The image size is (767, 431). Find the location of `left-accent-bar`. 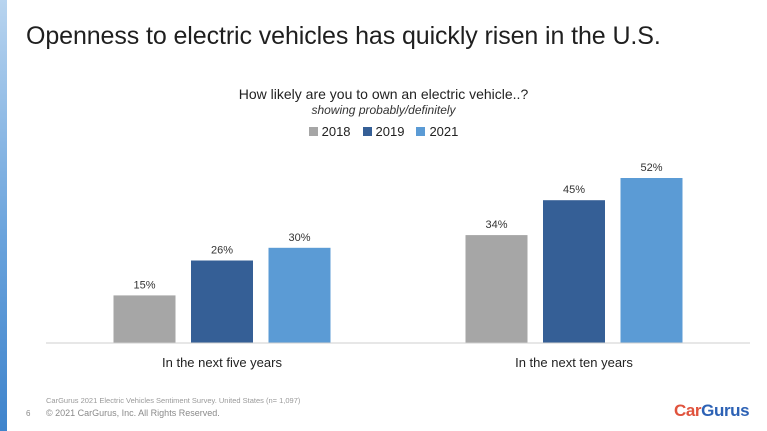

left-accent-bar is located at coordinates (3, 215).